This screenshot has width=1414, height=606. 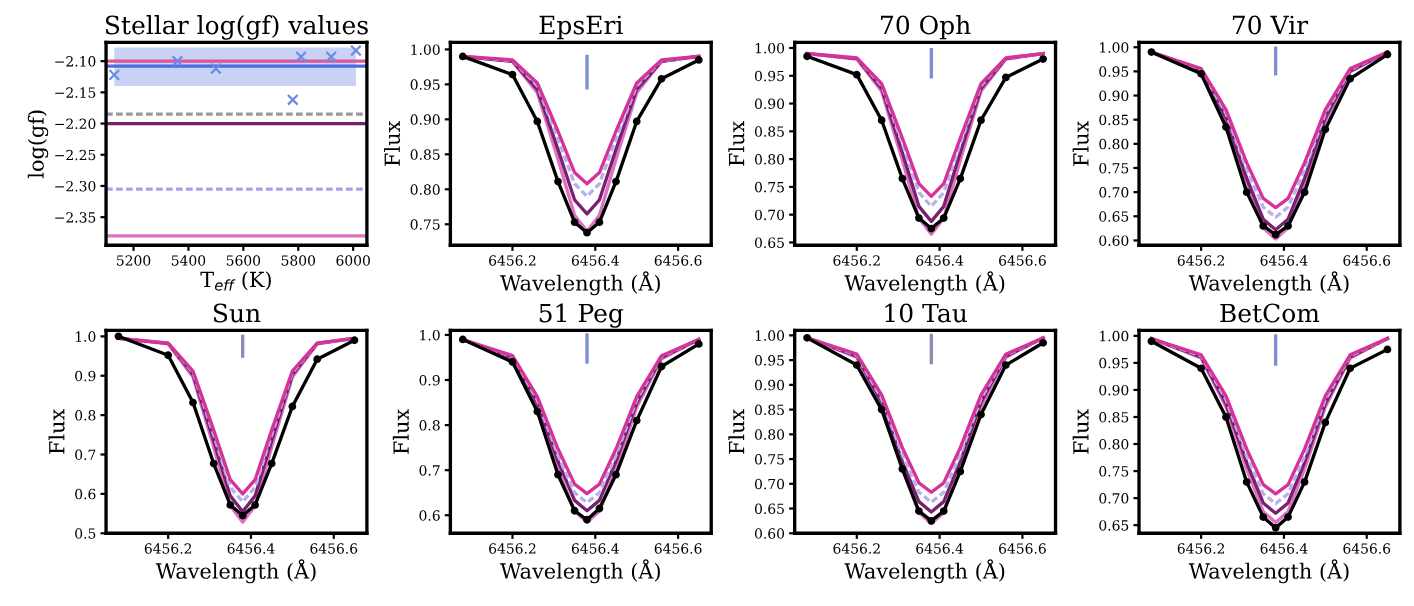 I want to click on chart-title: 10 Tau, so click(x=926, y=313).